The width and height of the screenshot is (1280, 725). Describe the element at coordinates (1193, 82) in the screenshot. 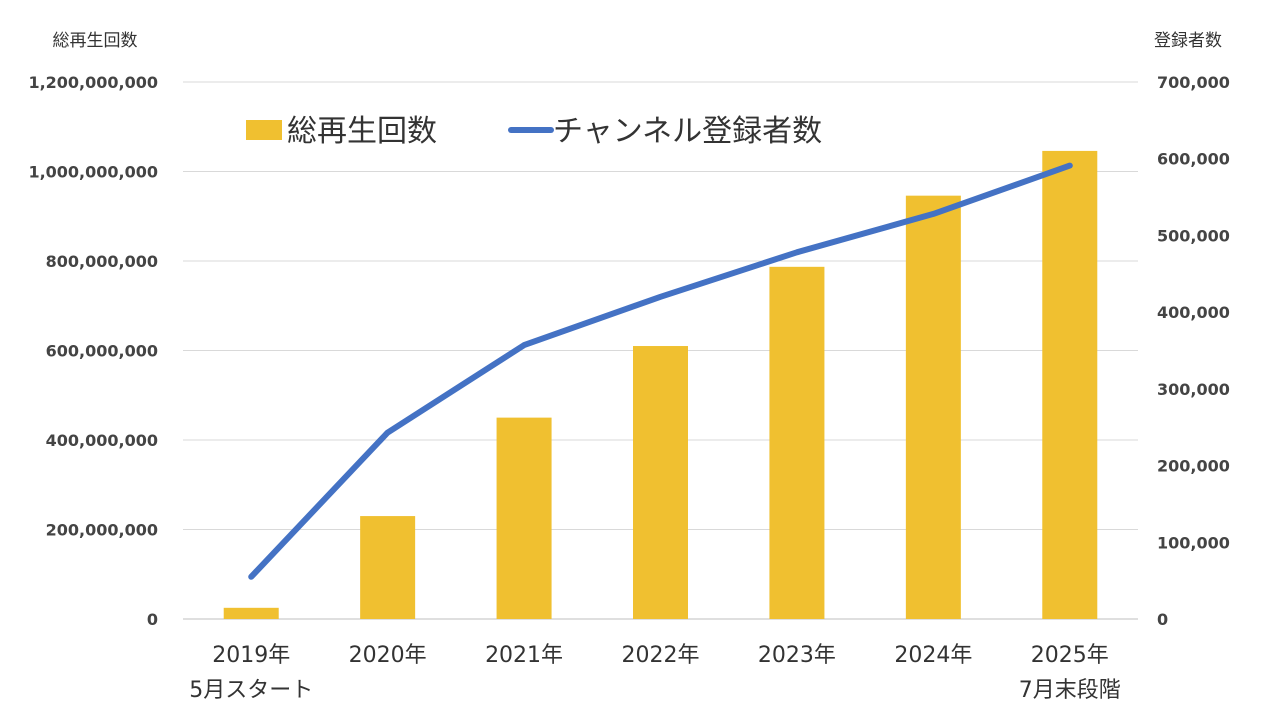

I see `right-tick-label: 700,000` at that location.